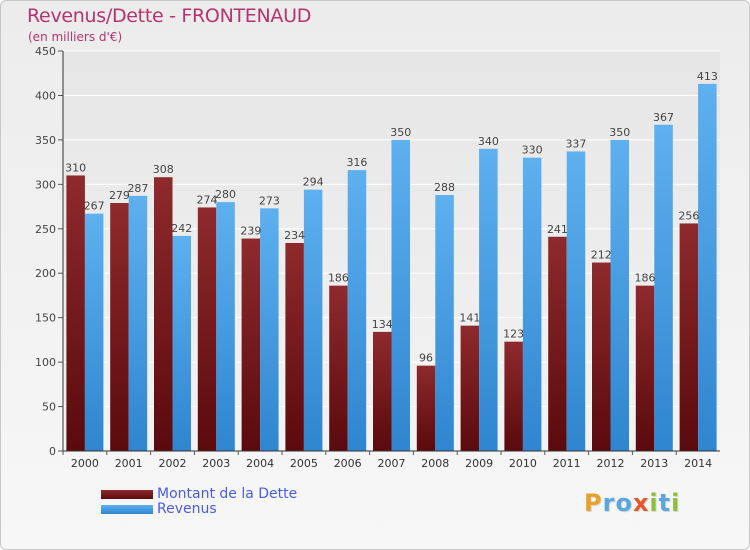 The width and height of the screenshot is (750, 550). Describe the element at coordinates (187, 509) in the screenshot. I see `legend-label-revenus: Revenus` at that location.